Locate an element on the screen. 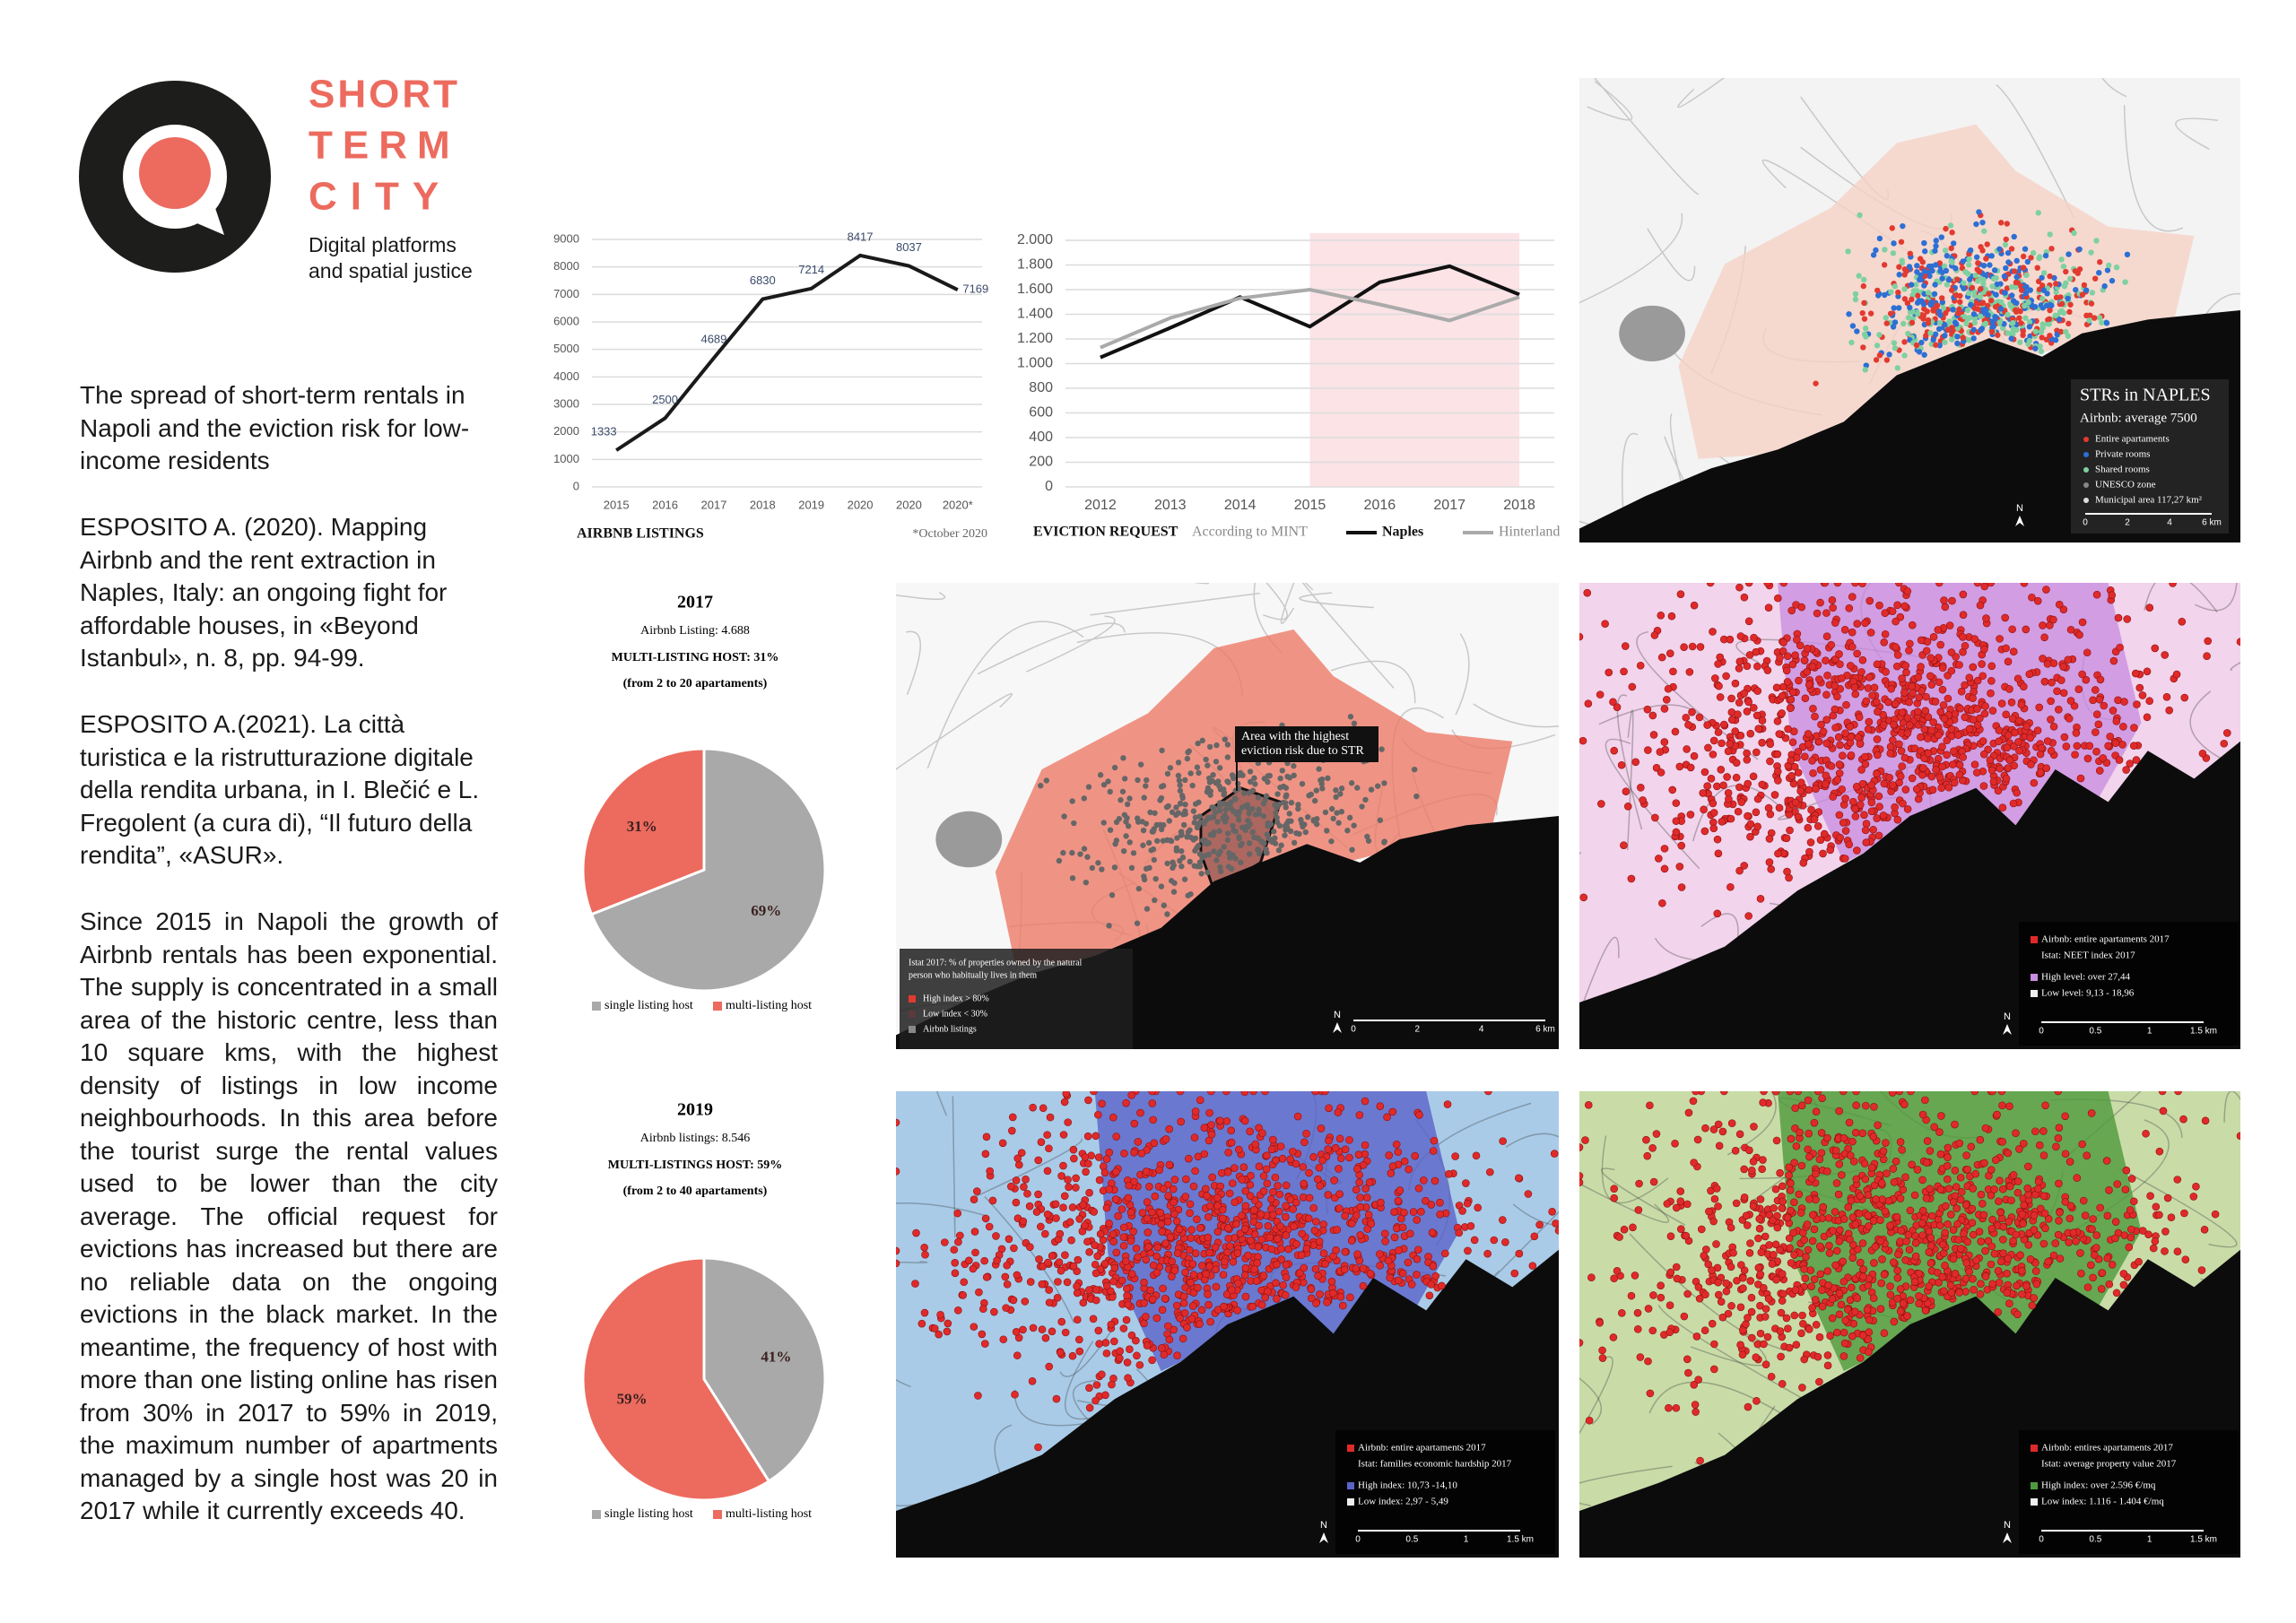 This screenshot has height=1623, width=2296. legend-label: single listing host is located at coordinates (648, 1514).